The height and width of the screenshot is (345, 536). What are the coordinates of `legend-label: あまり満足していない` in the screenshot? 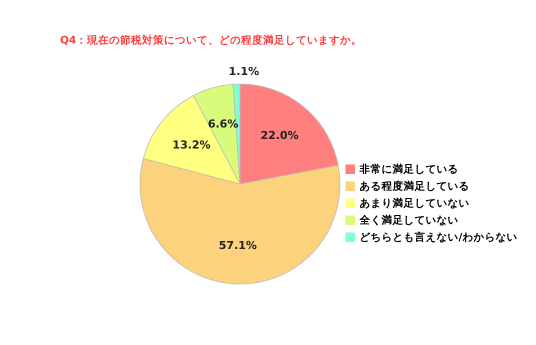 It's located at (415, 203).